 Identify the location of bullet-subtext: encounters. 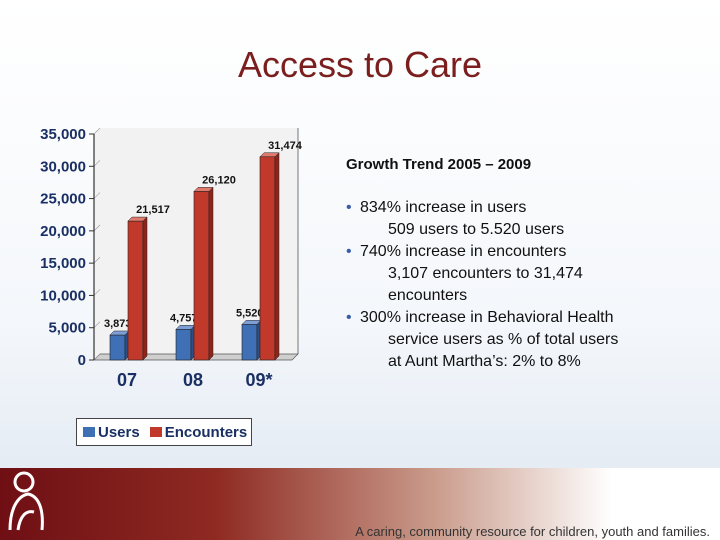
(428, 295).